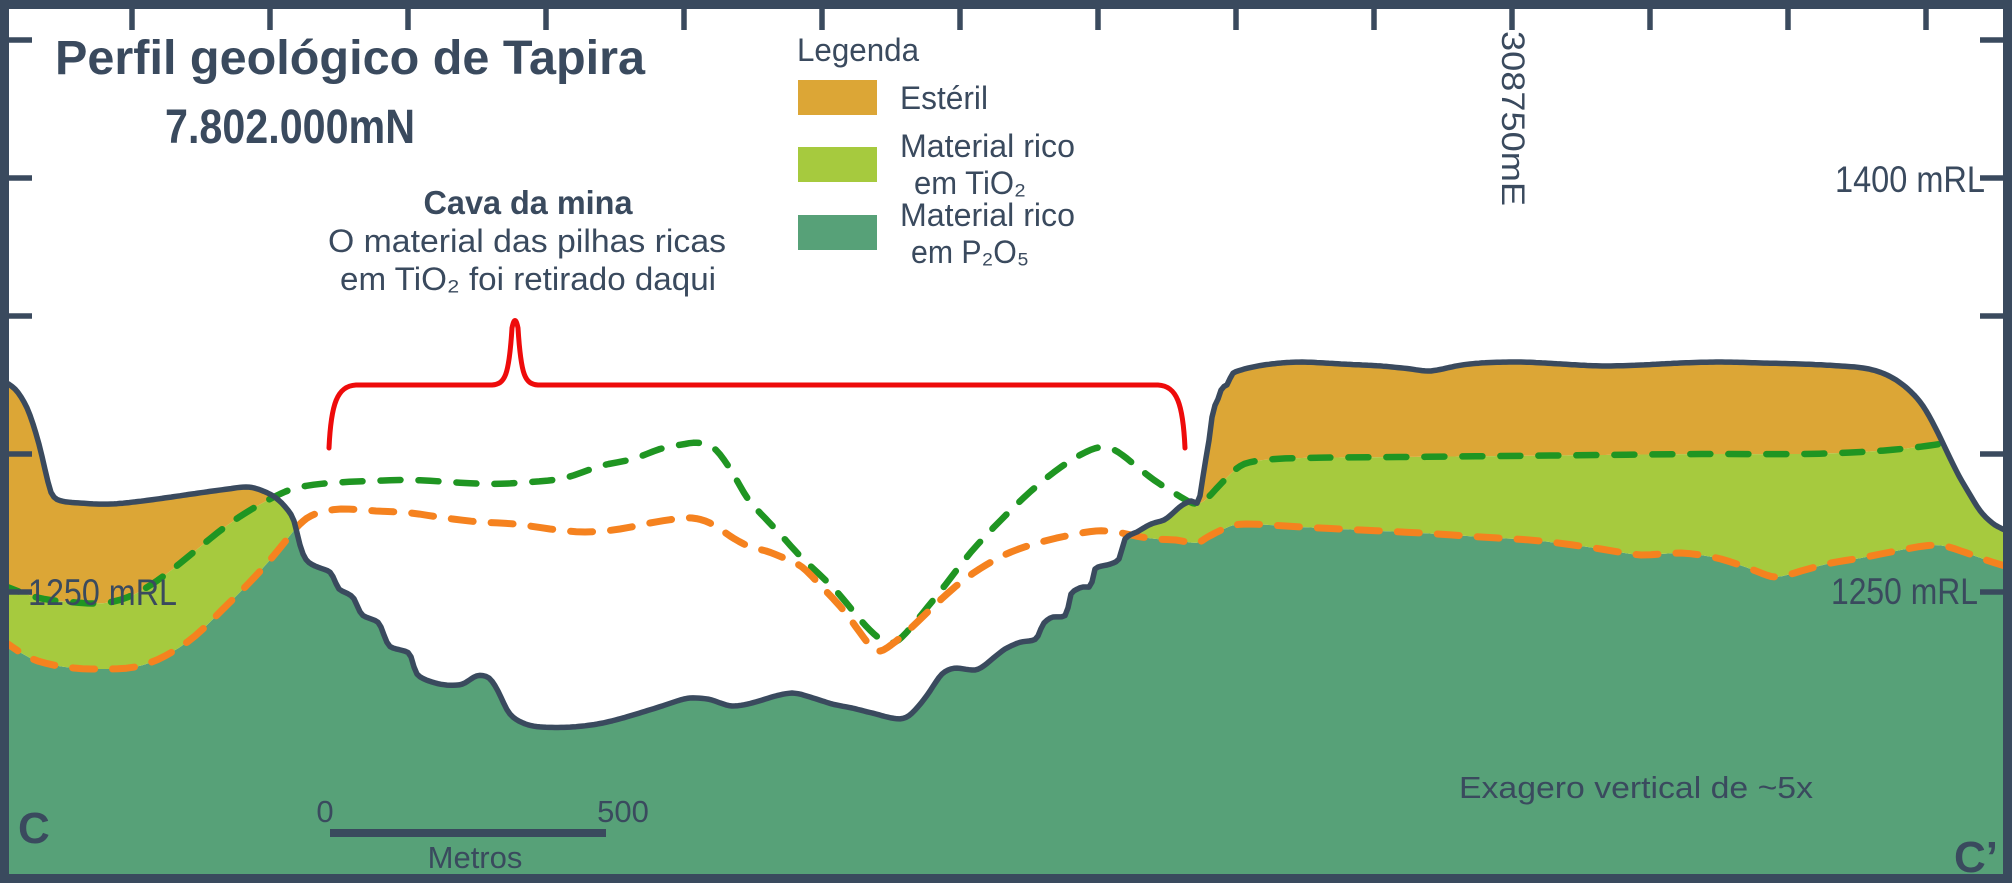  What do you see at coordinates (1910, 179) in the screenshot?
I see `elevation-label-1400: 1400 mRL` at bounding box center [1910, 179].